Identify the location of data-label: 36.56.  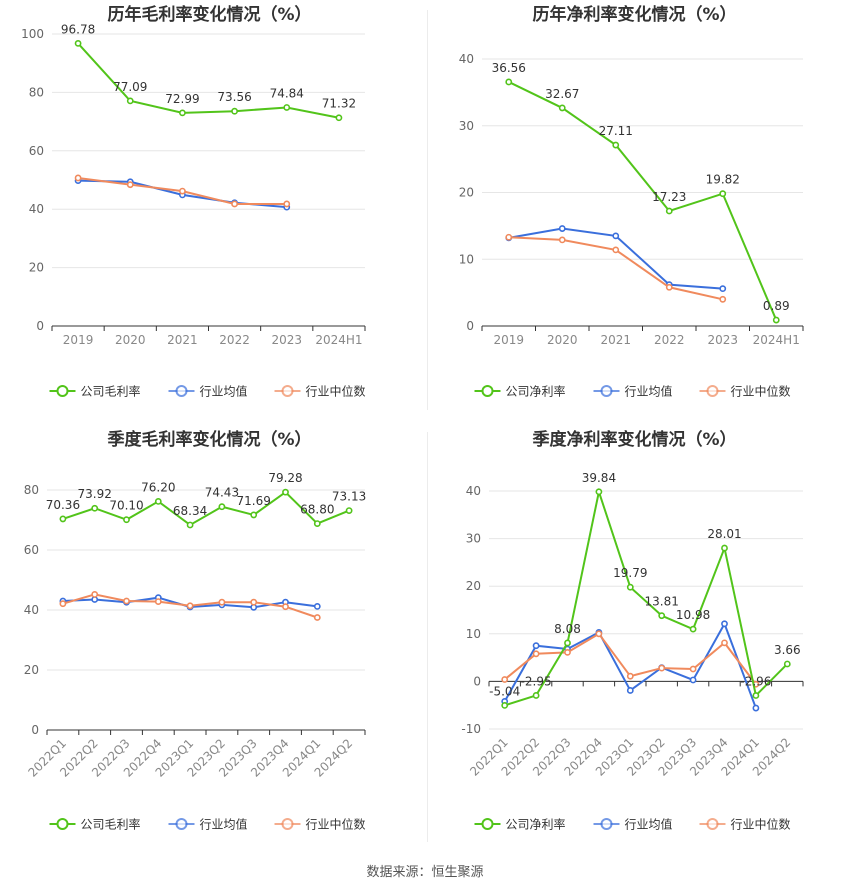
(509, 68).